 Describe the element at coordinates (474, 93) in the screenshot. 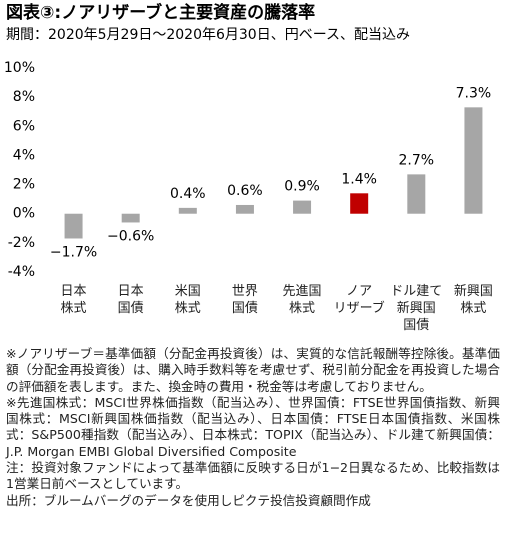

I see `value-label: 7.3%` at that location.